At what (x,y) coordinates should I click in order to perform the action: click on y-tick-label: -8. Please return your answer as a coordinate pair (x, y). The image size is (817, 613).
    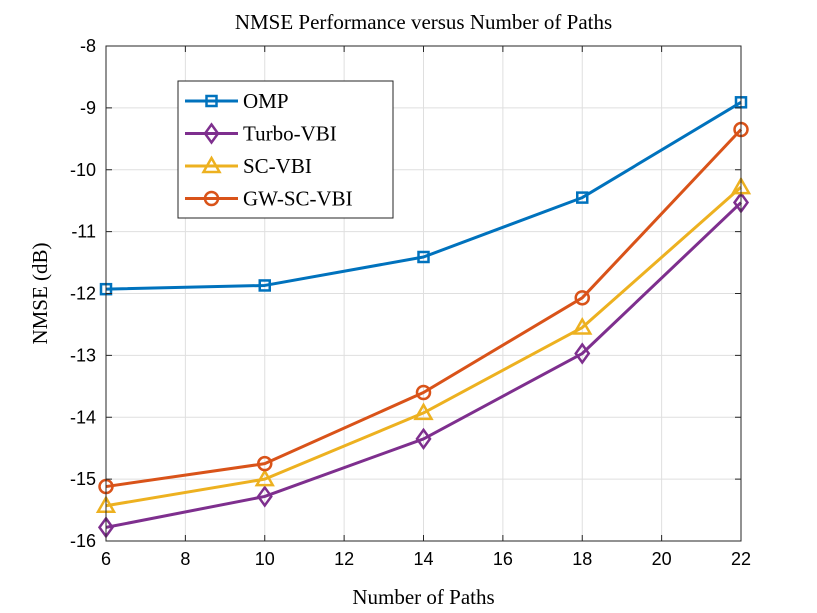
    Looking at the image, I should click on (88, 46).